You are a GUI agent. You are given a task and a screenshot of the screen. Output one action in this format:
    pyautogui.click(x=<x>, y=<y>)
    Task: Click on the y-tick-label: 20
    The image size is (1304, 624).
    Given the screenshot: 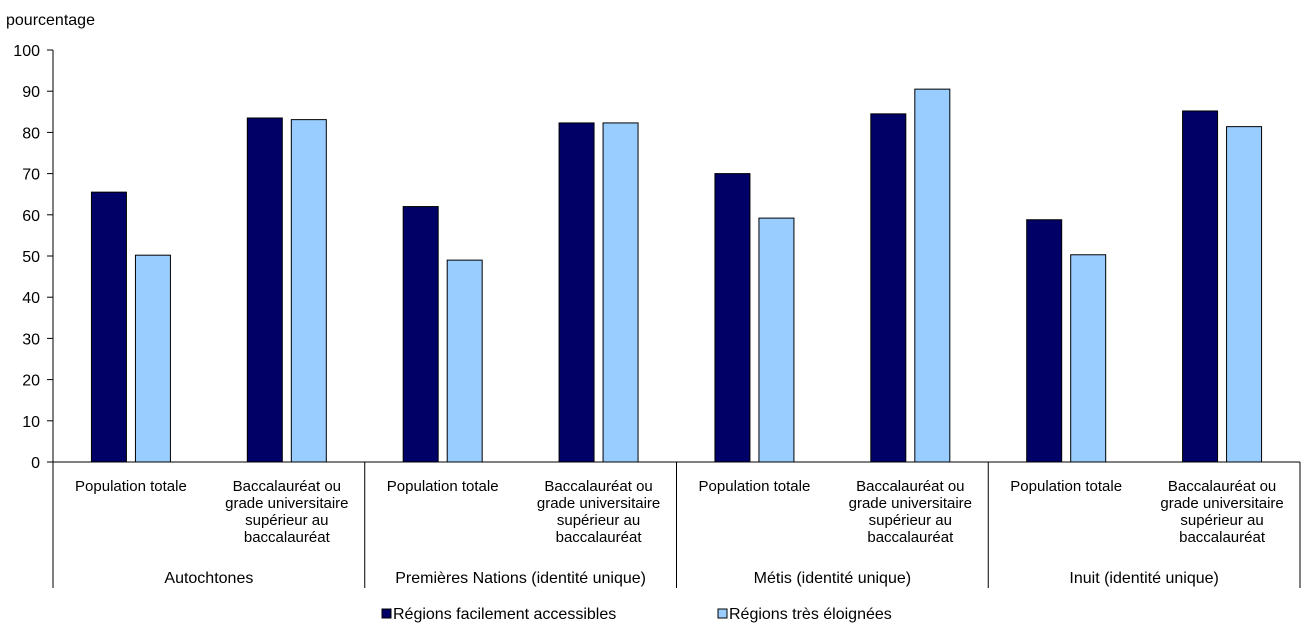 What is the action you would take?
    pyautogui.click(x=31, y=381)
    